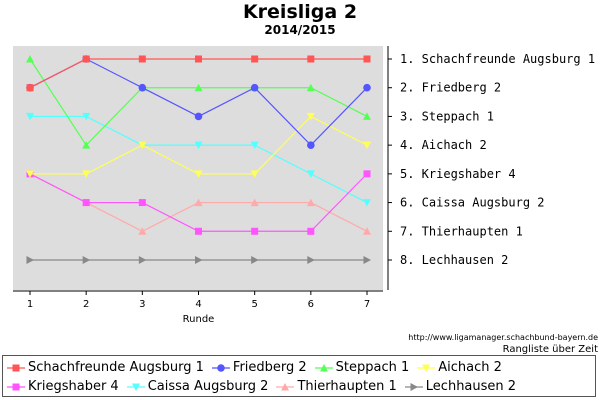  Describe the element at coordinates (454, 260) in the screenshot. I see `rank-label: 8. Lechhausen 2` at that location.